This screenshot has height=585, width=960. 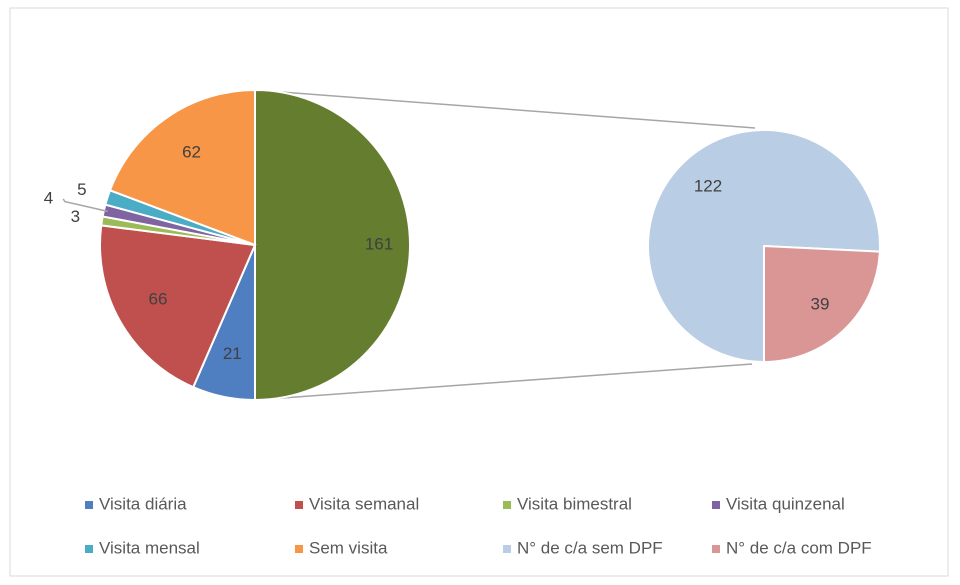 What do you see at coordinates (191, 152) in the screenshot?
I see `data-label: 62` at bounding box center [191, 152].